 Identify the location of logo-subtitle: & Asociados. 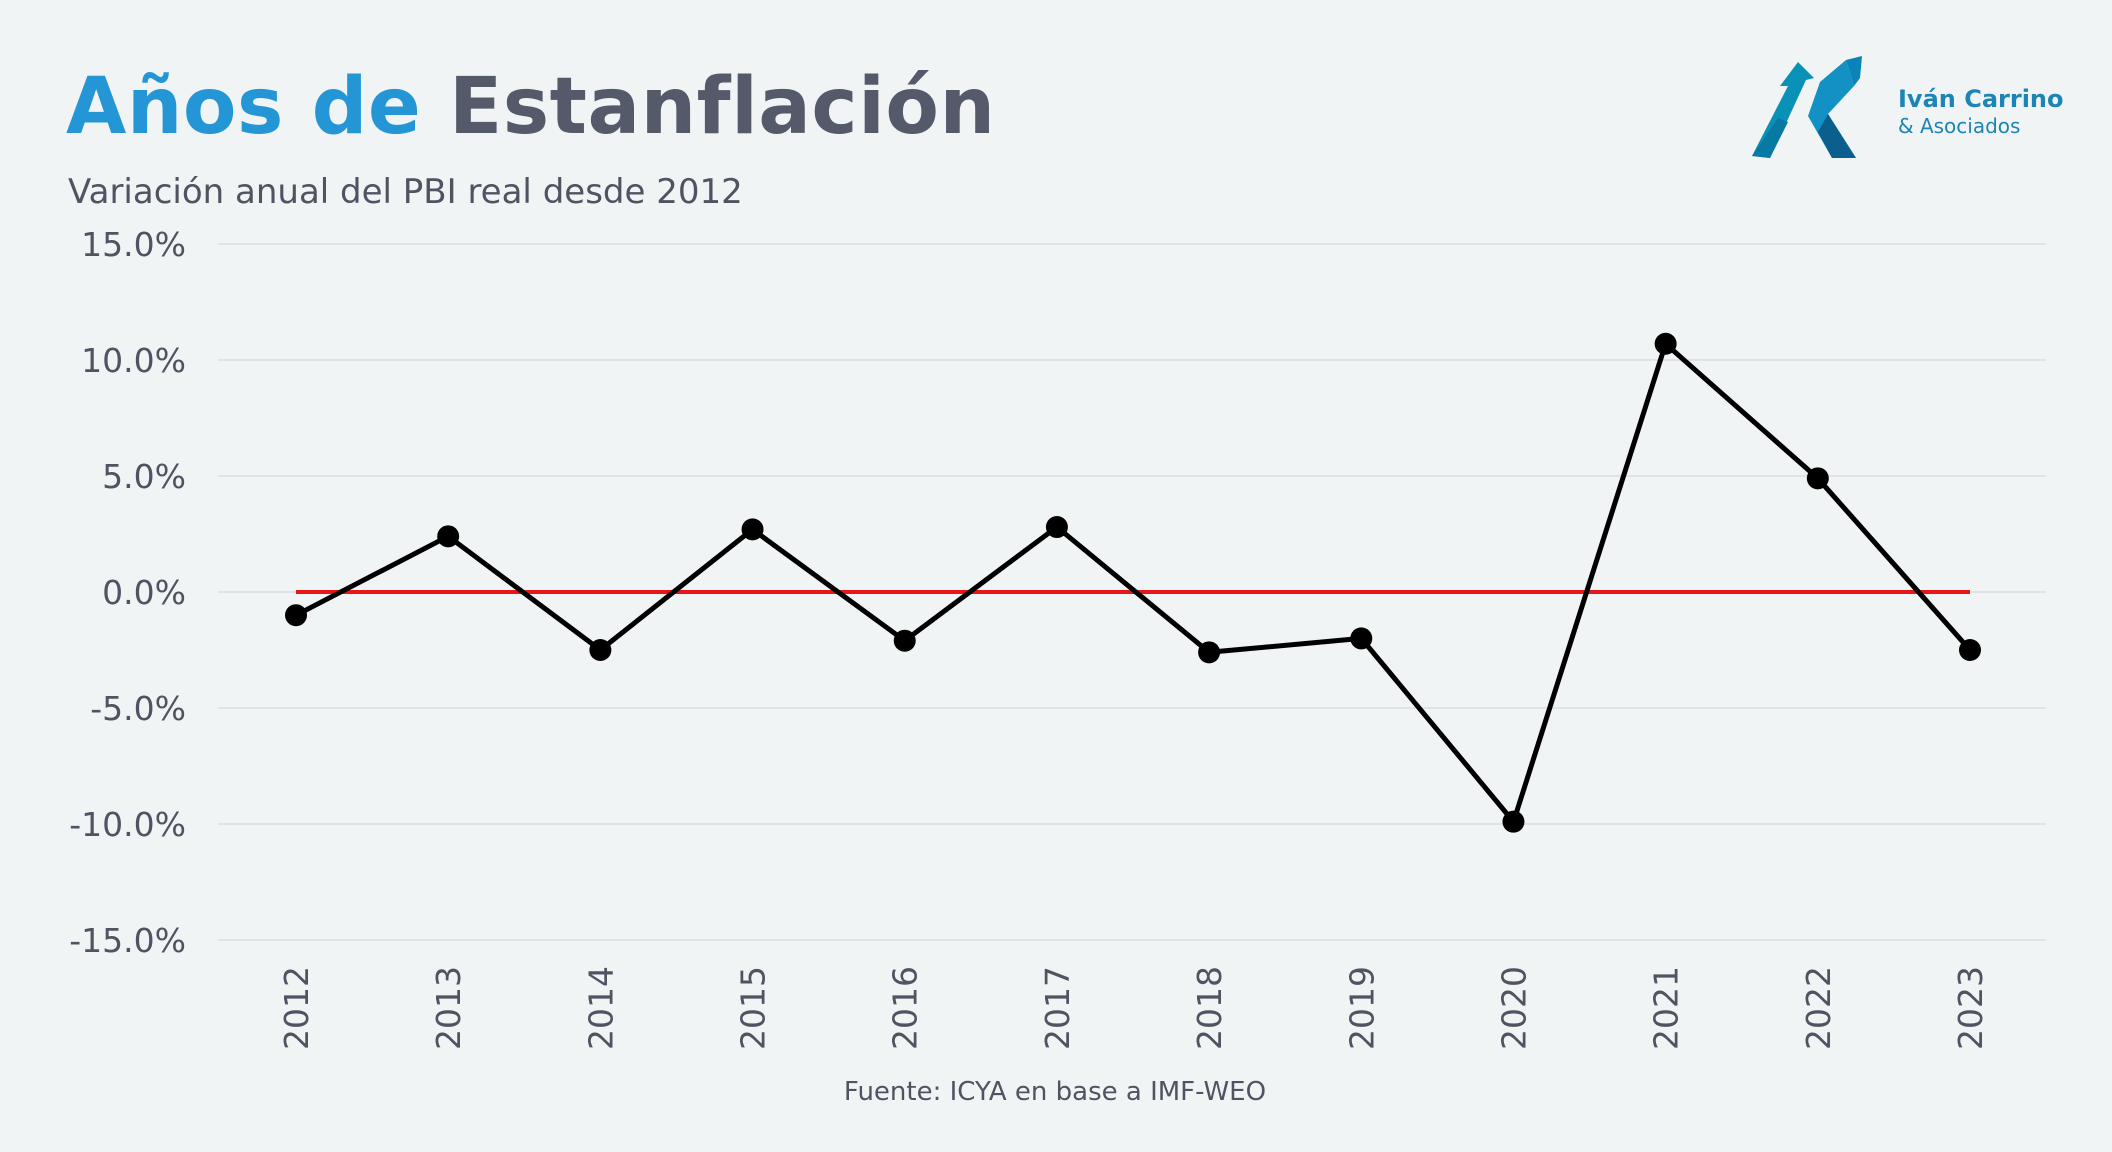
(1959, 126).